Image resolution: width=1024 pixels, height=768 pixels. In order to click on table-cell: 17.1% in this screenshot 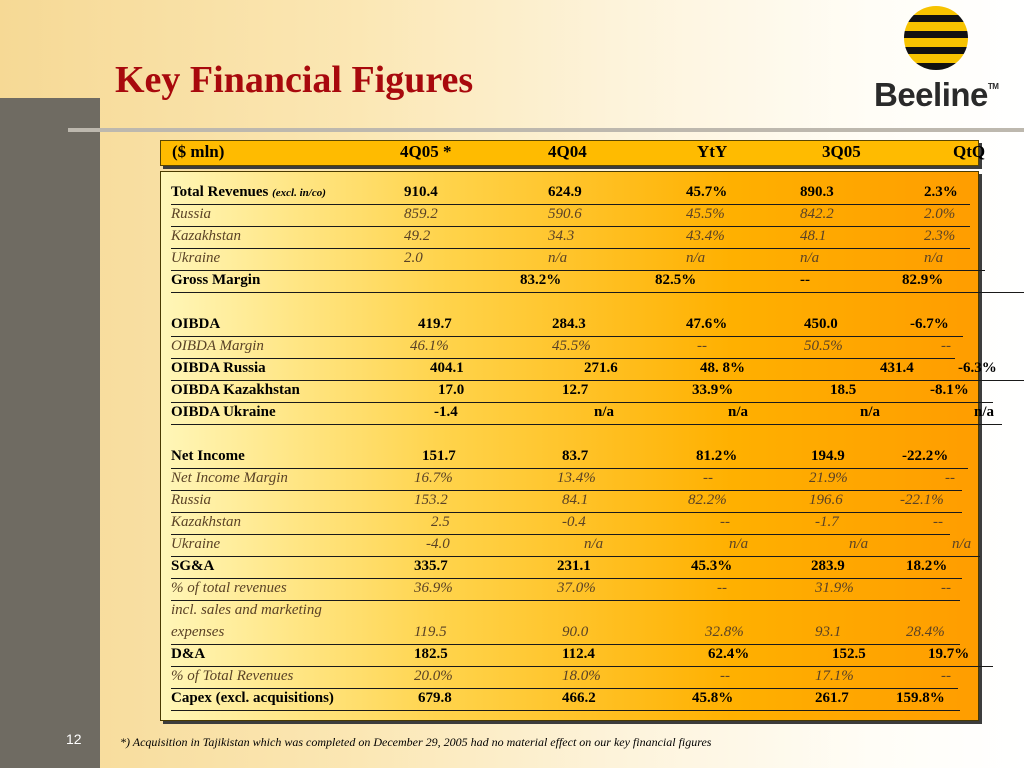, I will do `click(834, 676)`.